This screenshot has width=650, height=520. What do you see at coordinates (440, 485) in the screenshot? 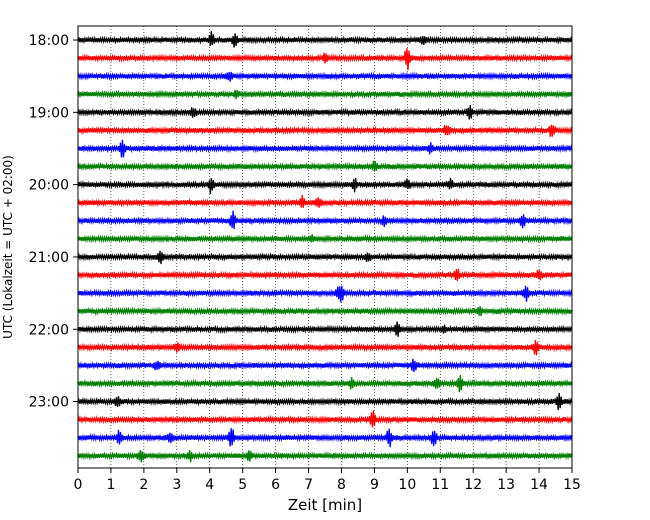
I see `x-tick-label: 11` at bounding box center [440, 485].